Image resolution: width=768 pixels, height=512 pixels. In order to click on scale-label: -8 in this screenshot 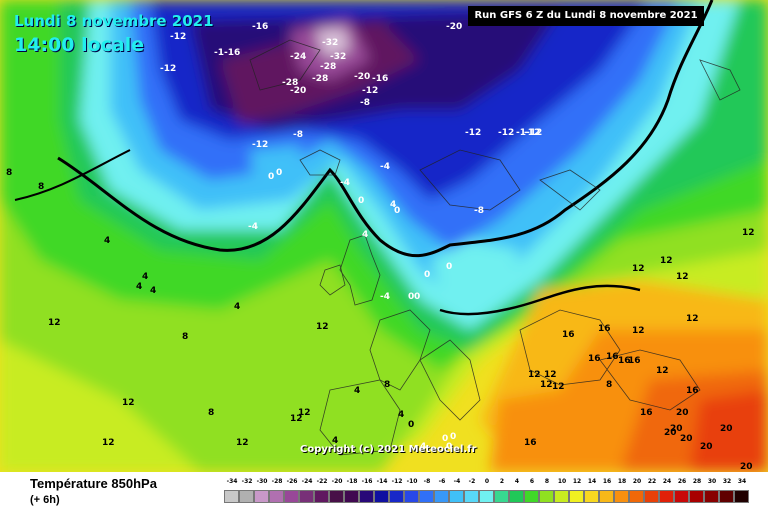, I will do `click(427, 481)`.